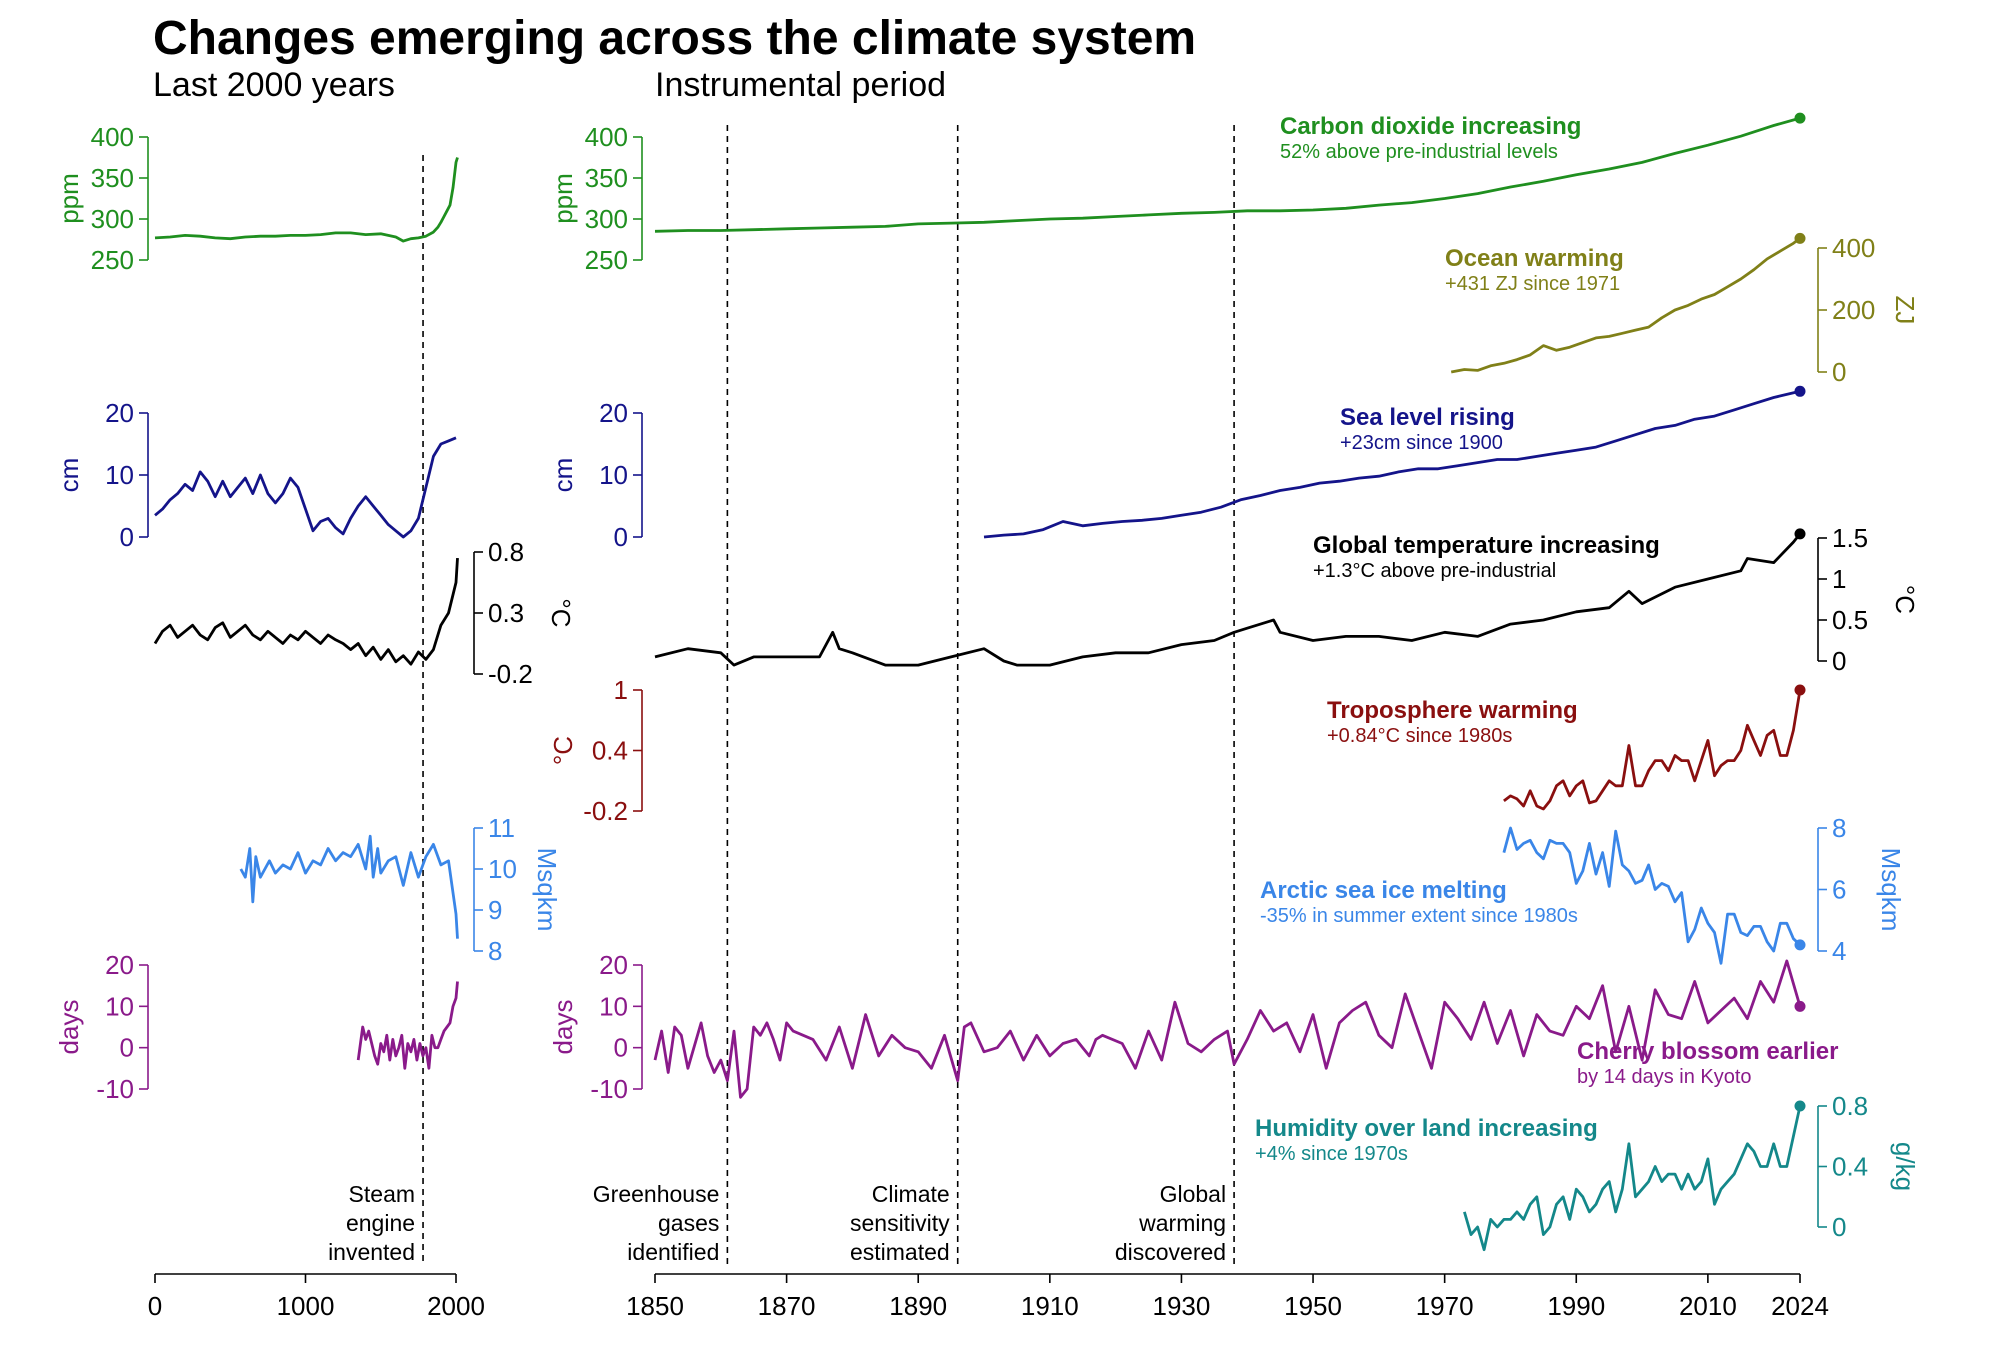 The image size is (2000, 1368). Describe the element at coordinates (1331, 1154) in the screenshot. I see `annotation-sub-humid: +4% since 1970s` at that location.